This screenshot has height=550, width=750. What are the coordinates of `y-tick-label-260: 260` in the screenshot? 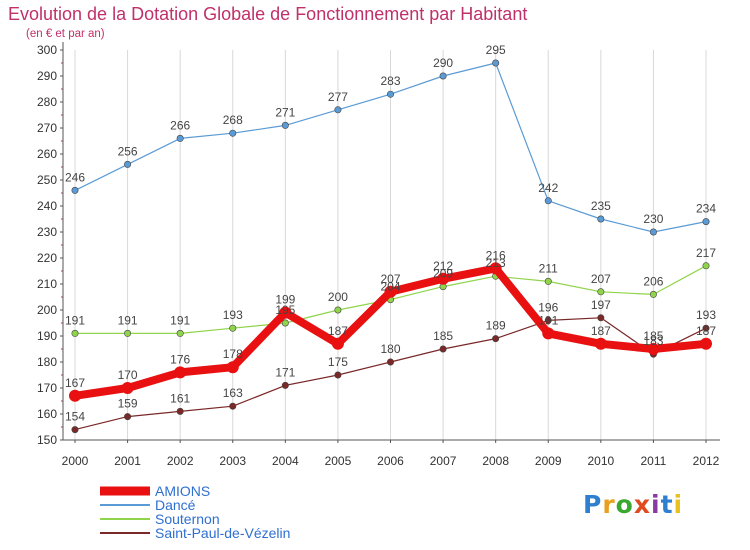 It's located at (47, 154).